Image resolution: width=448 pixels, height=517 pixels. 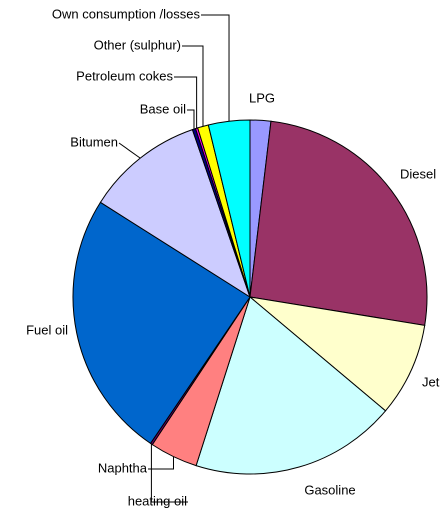 What do you see at coordinates (94, 141) in the screenshot?
I see `slice-label: Bitumen` at bounding box center [94, 141].